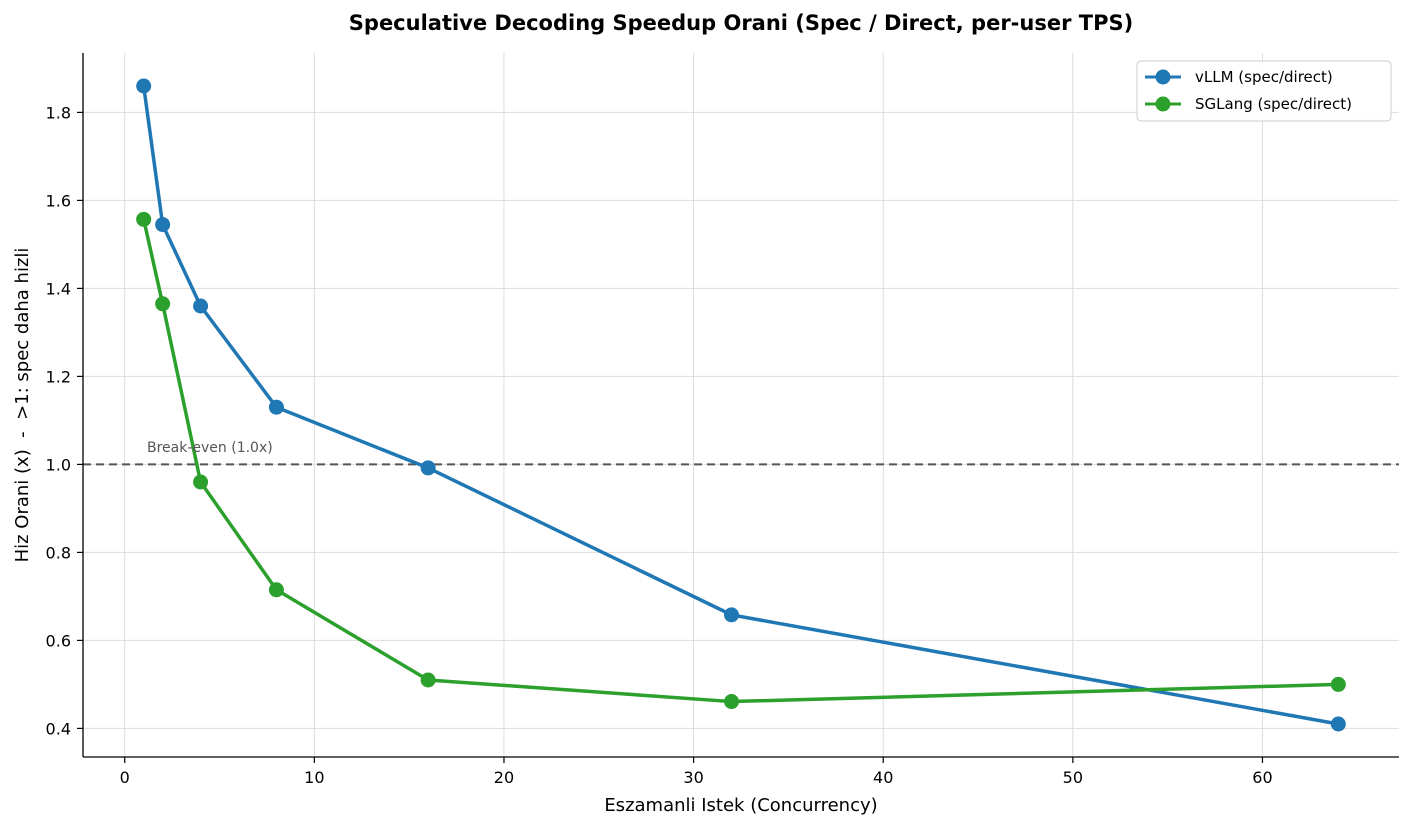 The width and height of the screenshot is (1413, 828). I want to click on x-tick-label: 0, so click(125, 777).